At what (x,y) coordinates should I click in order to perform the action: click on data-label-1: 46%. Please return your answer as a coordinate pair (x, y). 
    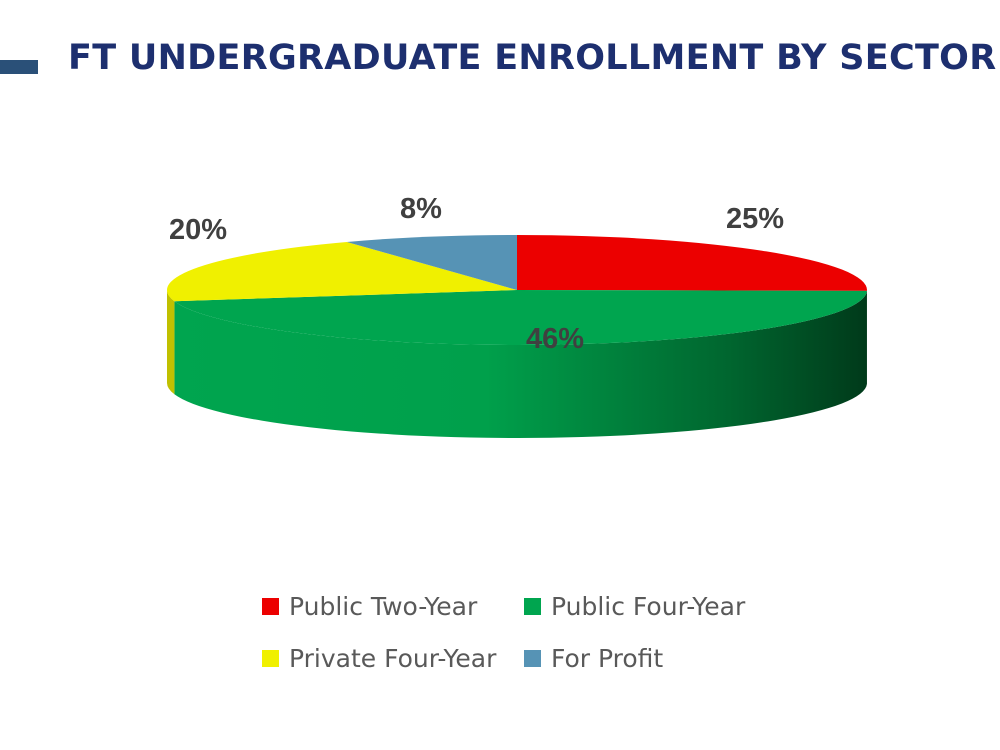
    Looking at the image, I should click on (555, 339).